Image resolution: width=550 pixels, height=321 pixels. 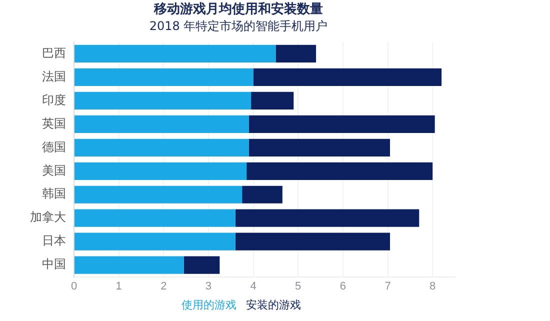 What do you see at coordinates (54, 241) in the screenshot?
I see `y-tick-label: 日本` at bounding box center [54, 241].